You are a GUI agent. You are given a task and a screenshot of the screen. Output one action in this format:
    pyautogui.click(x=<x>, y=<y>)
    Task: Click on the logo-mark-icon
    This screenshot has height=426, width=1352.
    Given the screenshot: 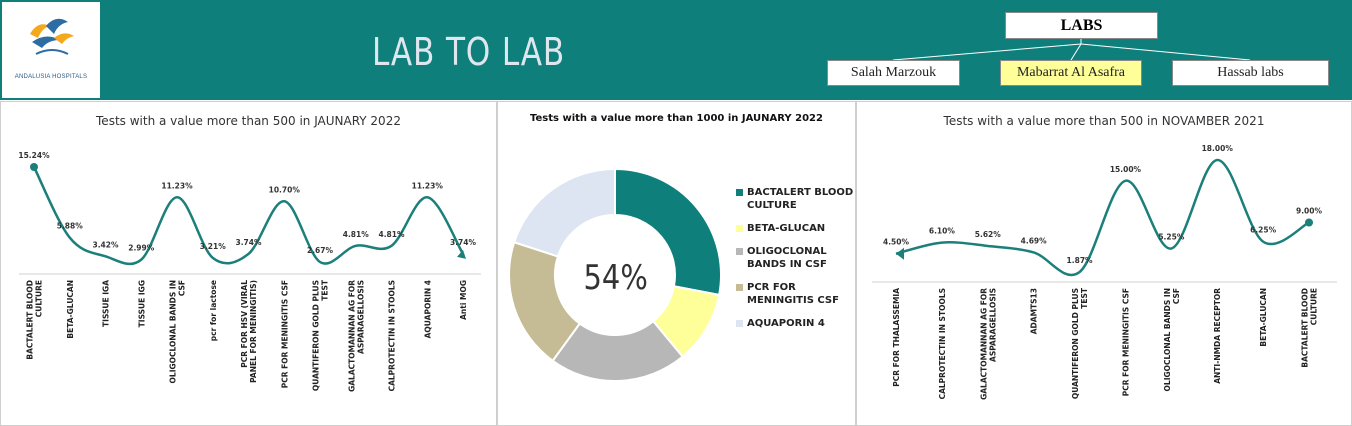 What is the action you would take?
    pyautogui.click(x=52, y=36)
    